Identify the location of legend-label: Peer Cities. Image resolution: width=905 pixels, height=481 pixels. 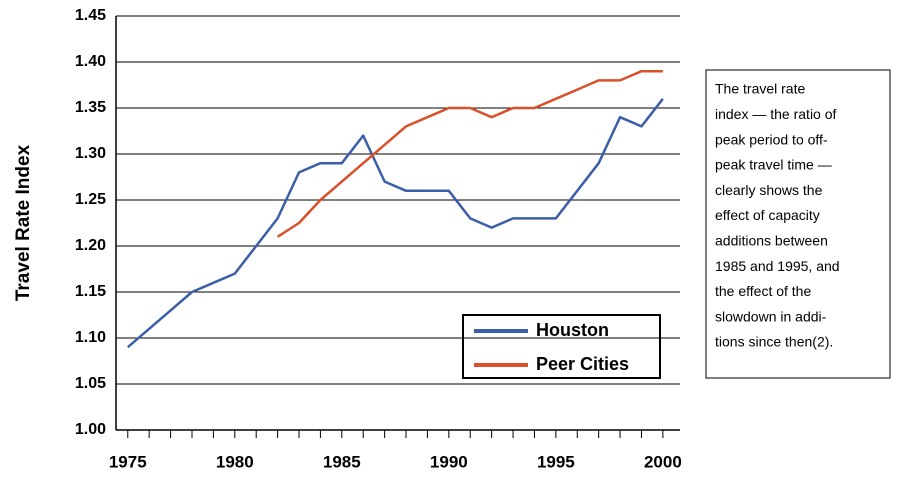
(582, 364).